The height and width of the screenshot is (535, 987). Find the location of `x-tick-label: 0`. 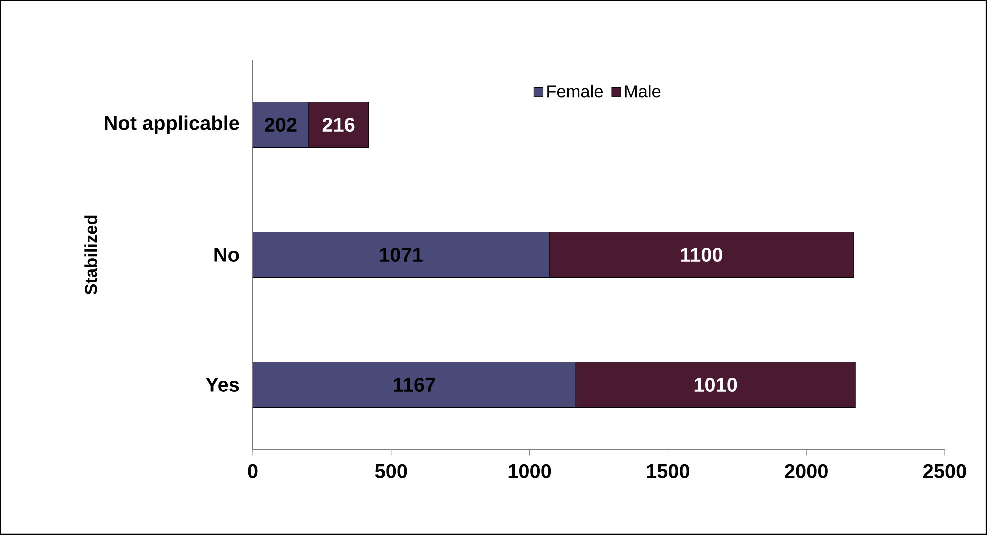

x-tick-label: 0 is located at coordinates (253, 471).